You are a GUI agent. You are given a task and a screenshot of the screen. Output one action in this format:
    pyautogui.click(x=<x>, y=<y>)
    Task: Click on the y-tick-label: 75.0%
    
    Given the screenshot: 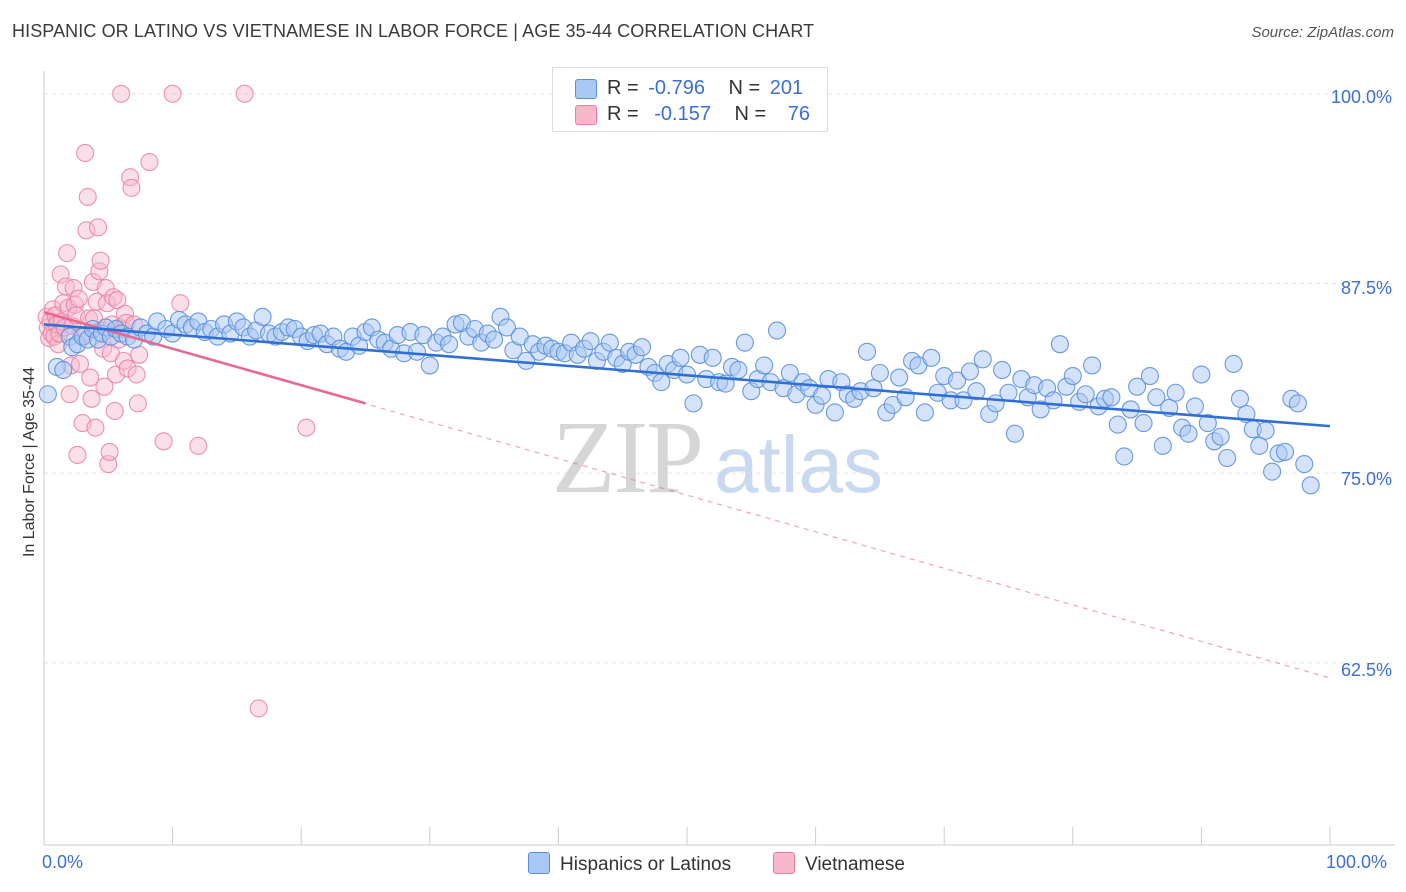 What is the action you would take?
    pyautogui.click(x=1366, y=479)
    